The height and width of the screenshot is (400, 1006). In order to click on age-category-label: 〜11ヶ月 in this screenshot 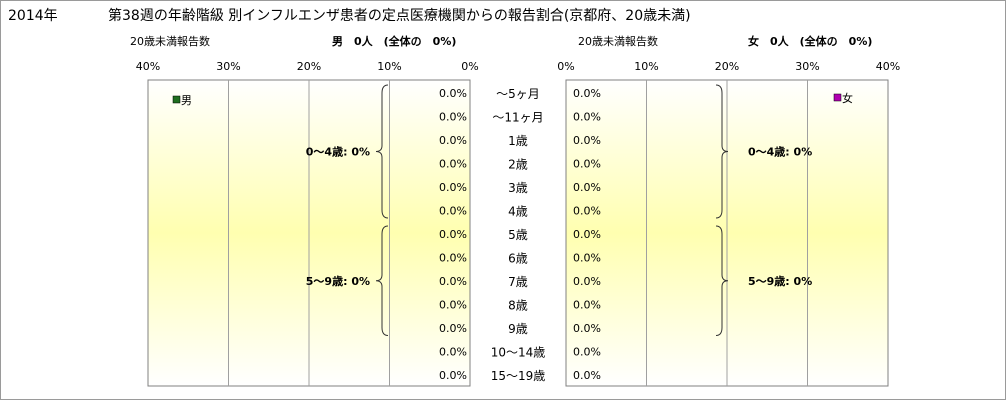, I will do `click(517, 117)`.